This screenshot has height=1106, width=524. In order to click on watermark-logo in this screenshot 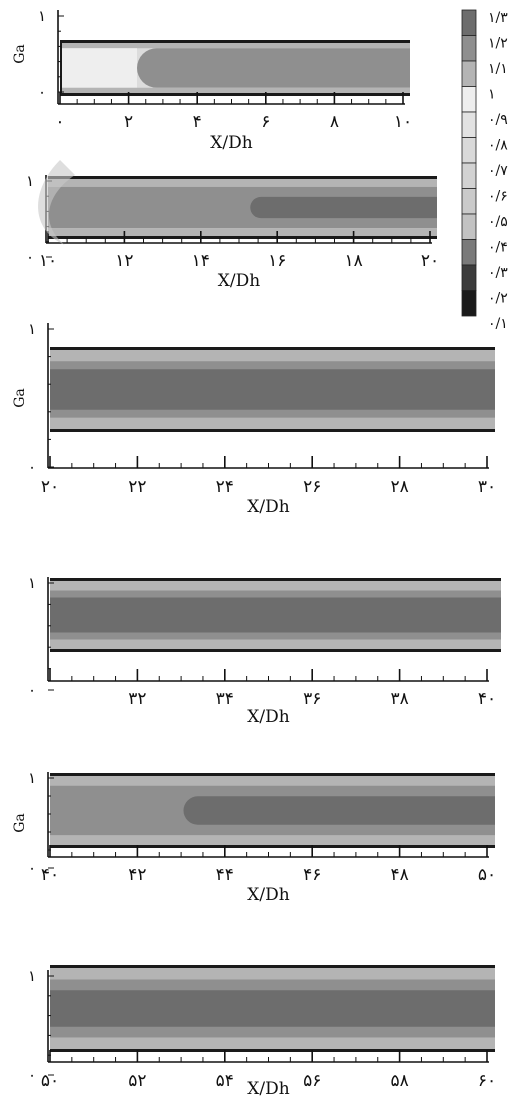, I will do `click(56, 202)`.